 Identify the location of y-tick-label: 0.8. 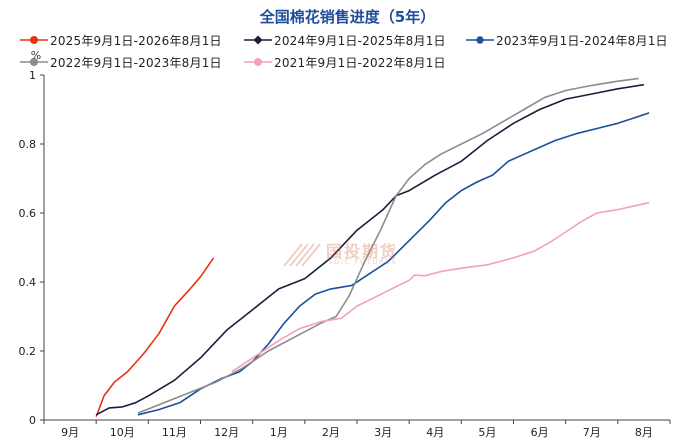
(28, 144).